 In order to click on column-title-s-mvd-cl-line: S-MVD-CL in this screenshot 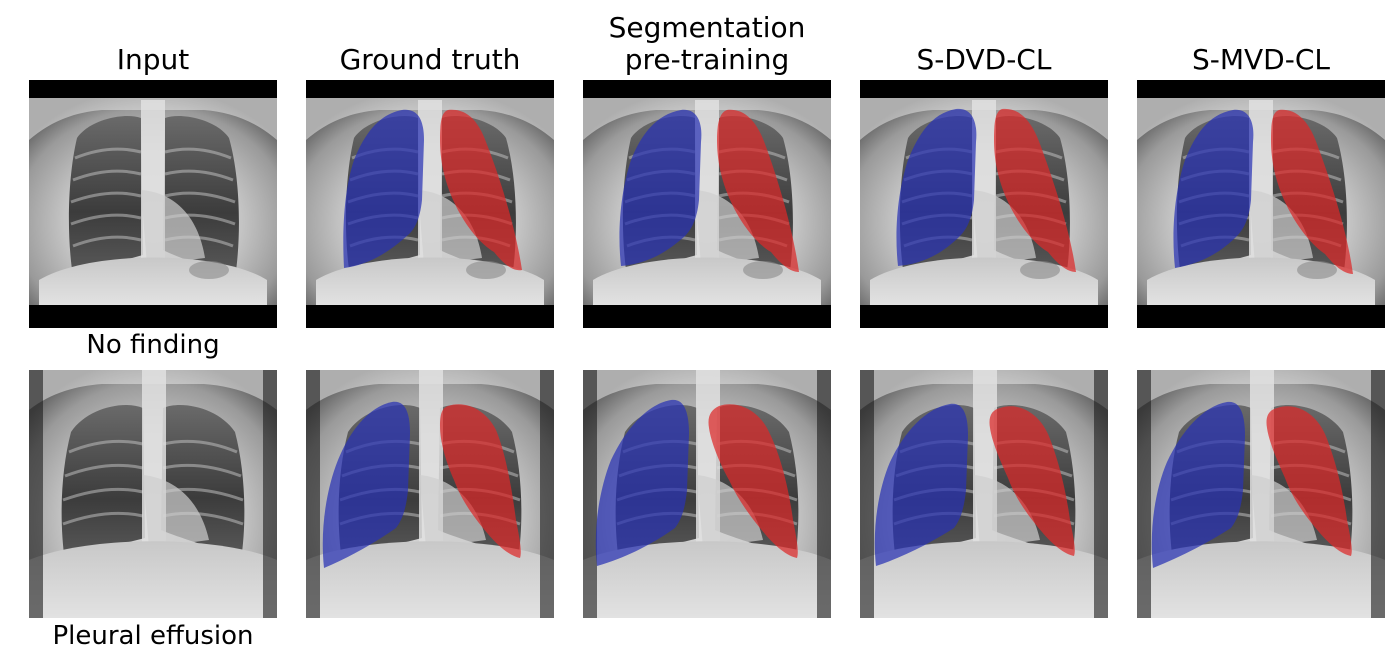, I will do `click(1260, 59)`.